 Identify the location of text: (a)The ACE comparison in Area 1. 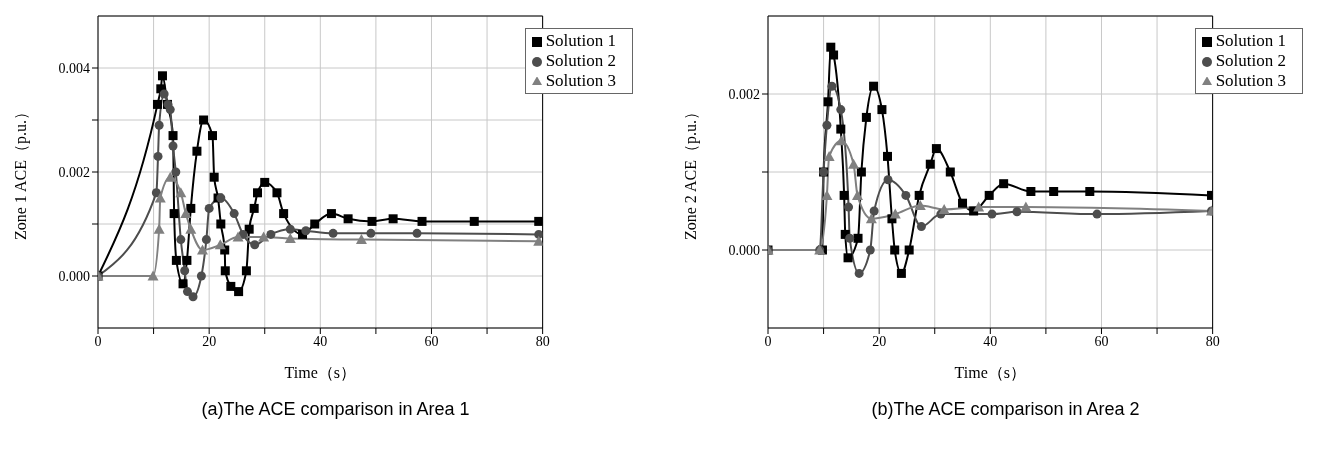
(335, 409).